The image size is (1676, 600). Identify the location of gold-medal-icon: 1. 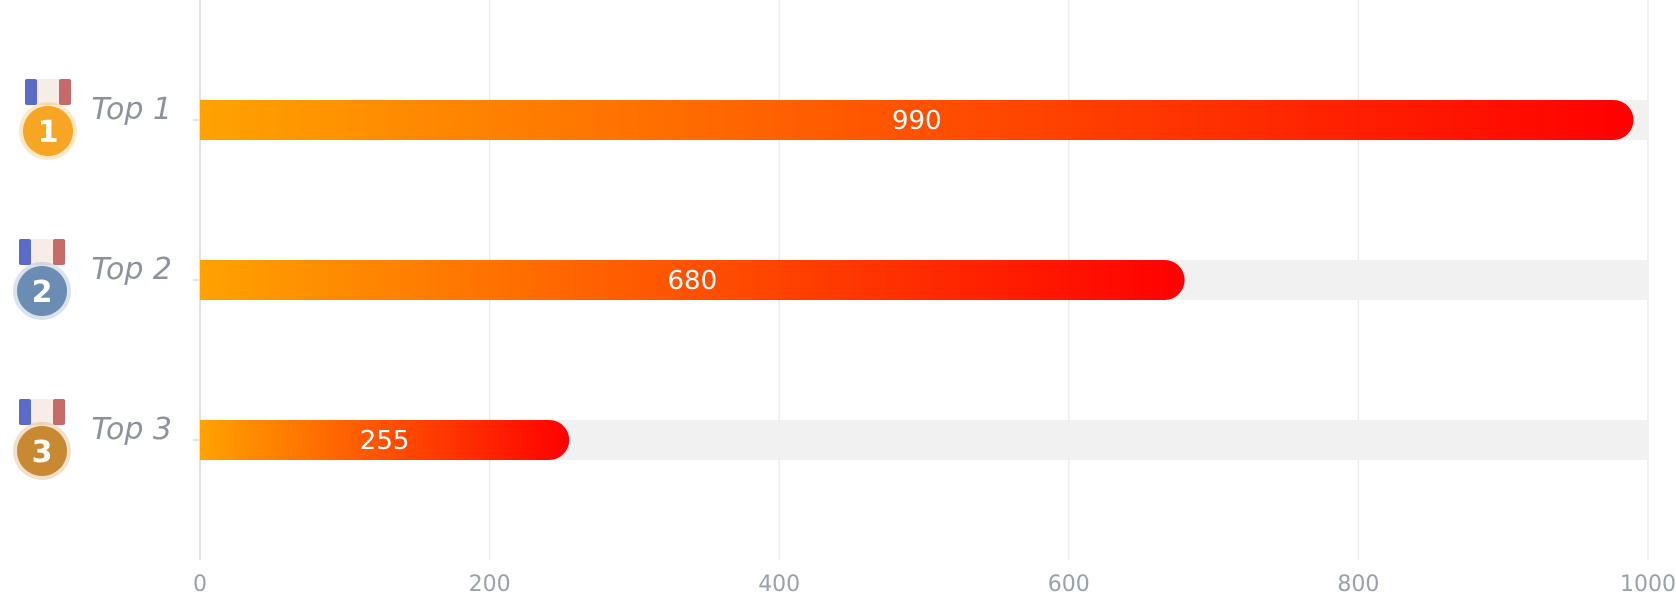
(48, 119).